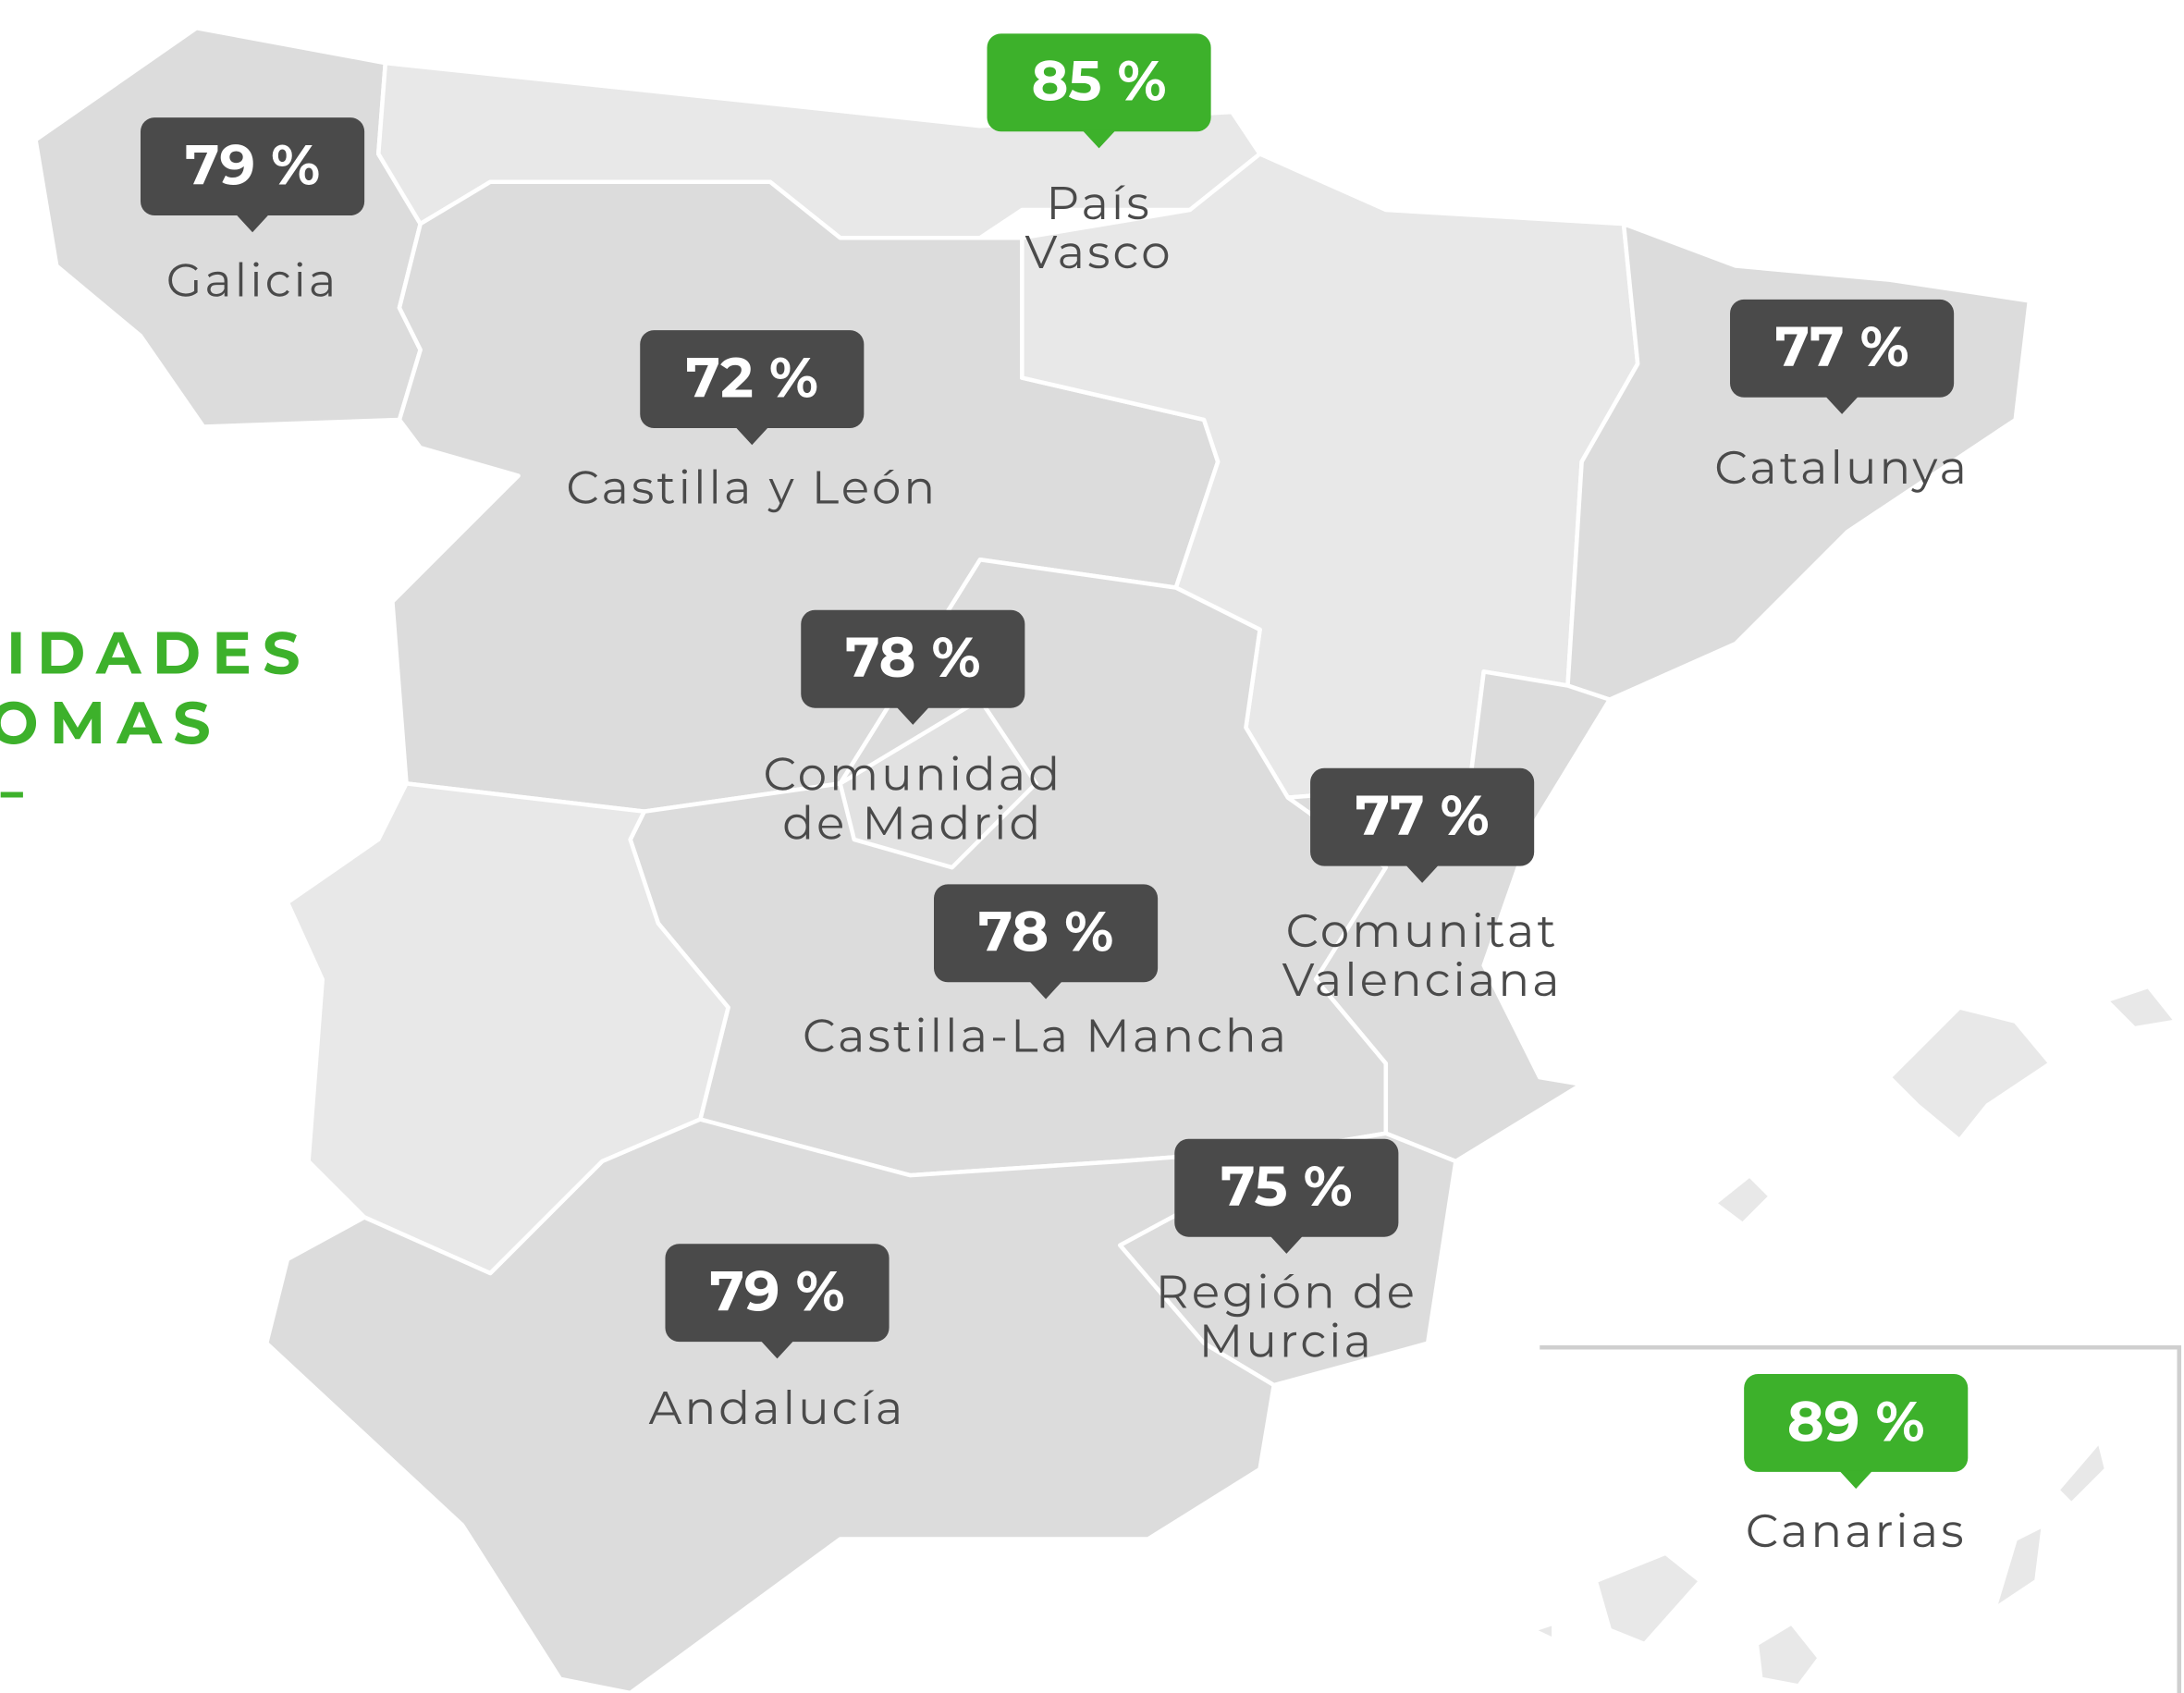  I want to click on region-name: de Madrid, so click(912, 823).